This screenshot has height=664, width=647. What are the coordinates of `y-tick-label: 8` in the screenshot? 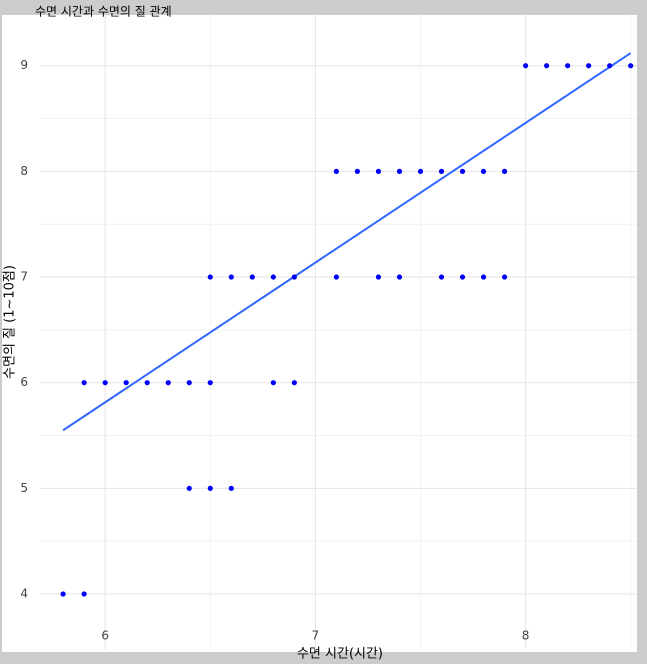 It's located at (24, 171).